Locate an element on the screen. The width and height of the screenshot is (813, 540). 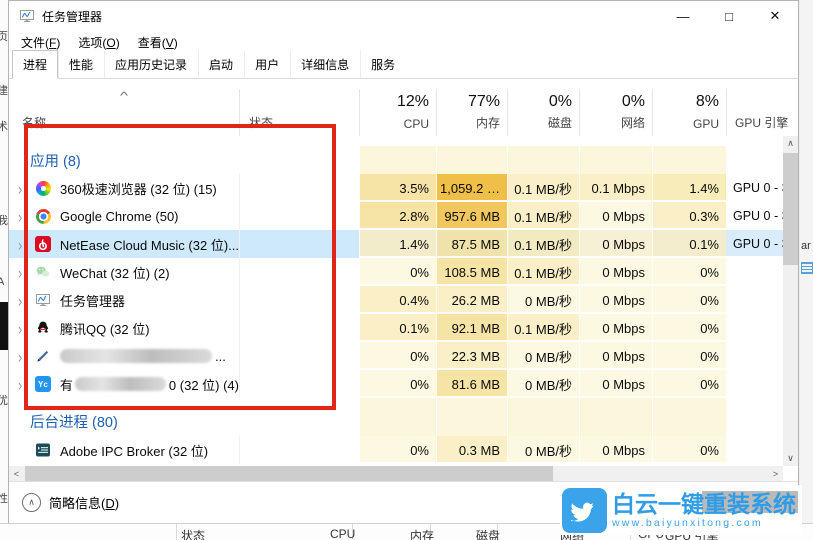
column-header-name: ^ 名称 is located at coordinates (75, 110).